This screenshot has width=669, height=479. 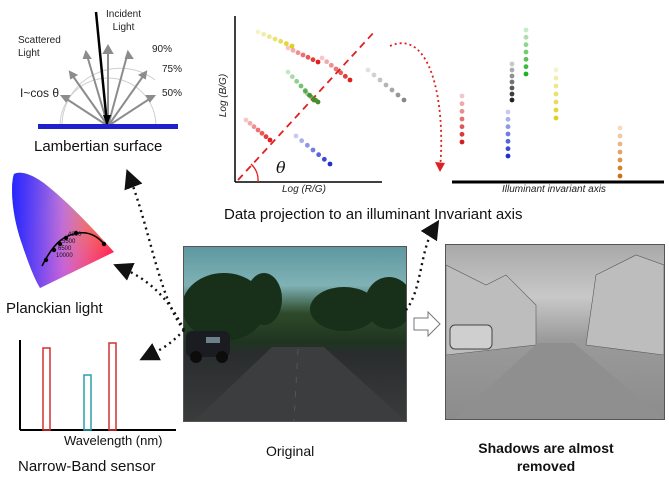 I want to click on planck-temp-10000: 10000, so click(x=64, y=256).